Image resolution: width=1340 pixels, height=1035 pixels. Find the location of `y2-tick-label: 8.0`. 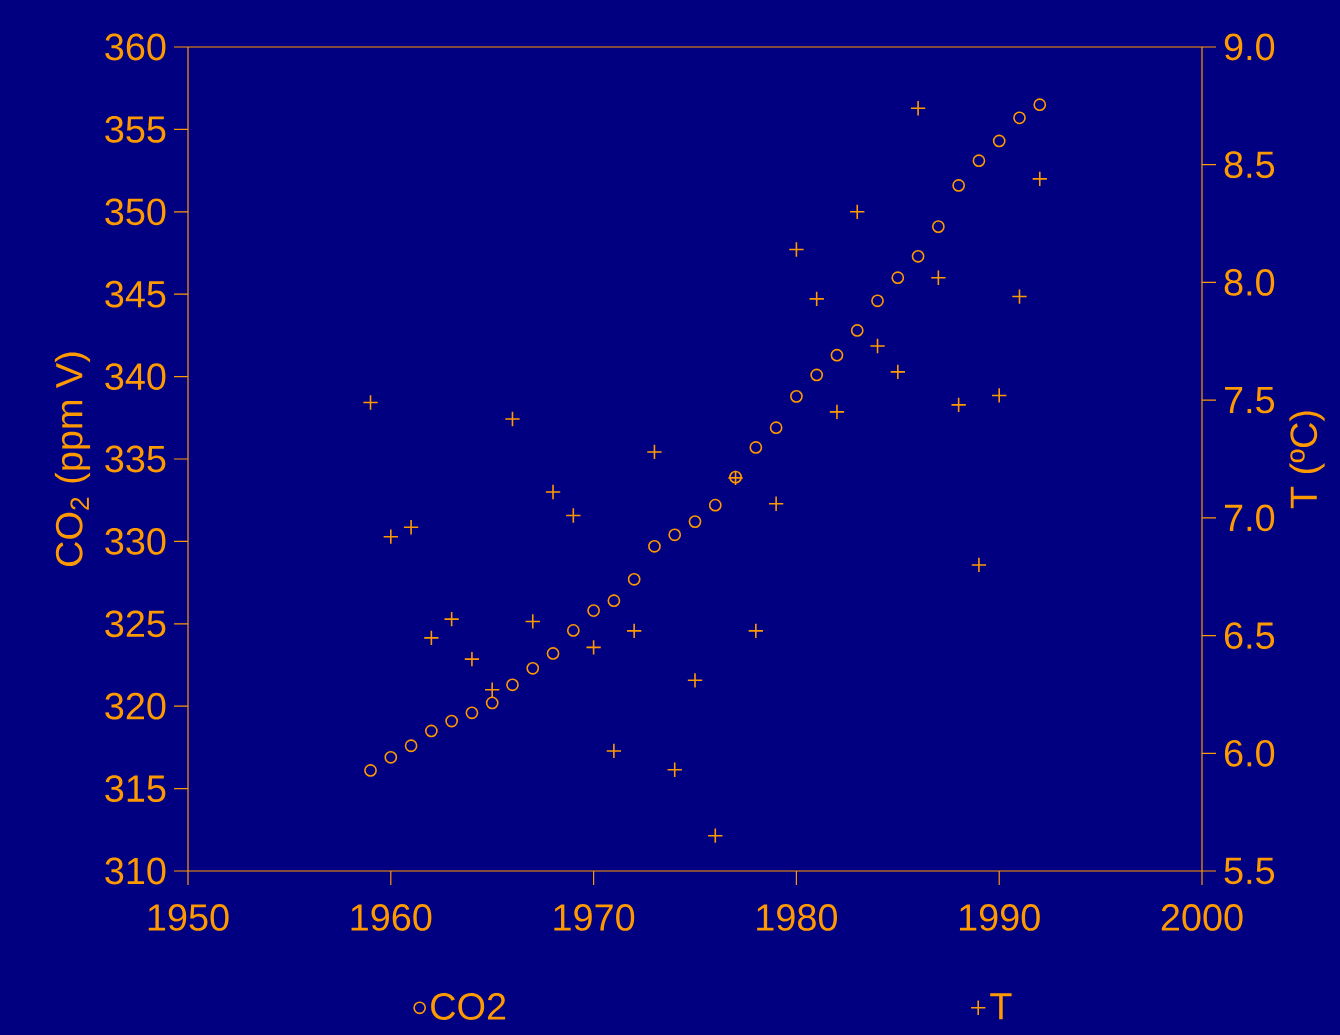

y2-tick-label: 8.0 is located at coordinates (1249, 282).